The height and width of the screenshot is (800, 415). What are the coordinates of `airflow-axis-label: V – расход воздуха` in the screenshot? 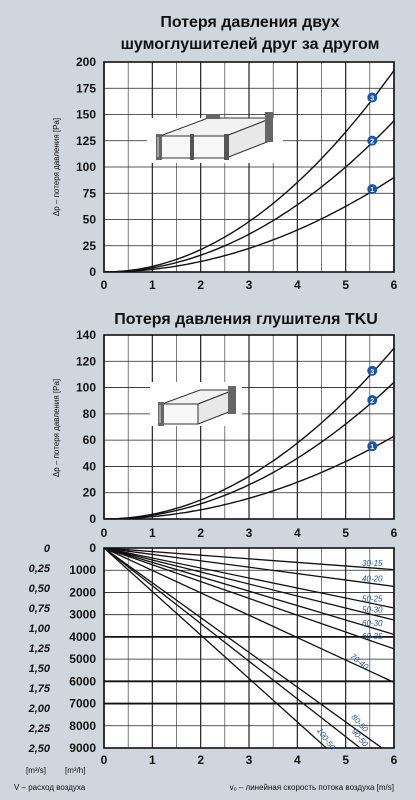 It's located at (50, 787).